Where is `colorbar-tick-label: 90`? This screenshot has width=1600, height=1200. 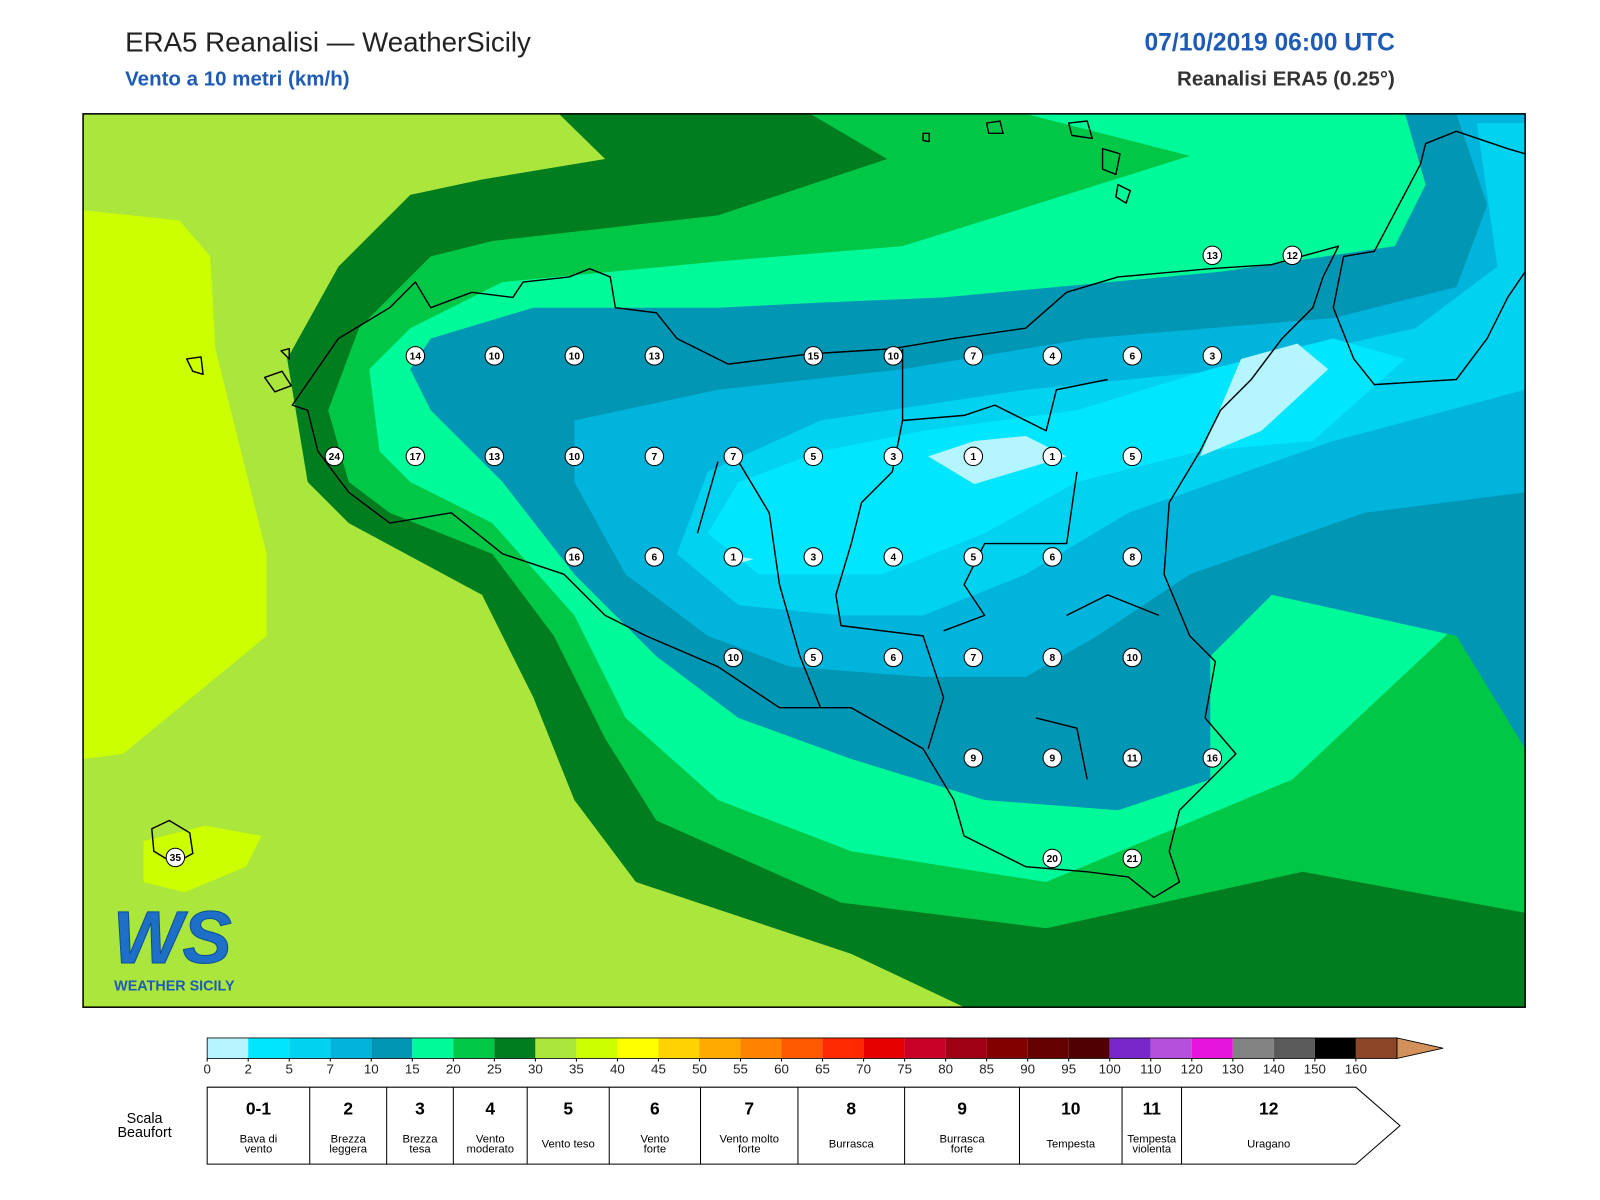 colorbar-tick-label: 90 is located at coordinates (1027, 1068).